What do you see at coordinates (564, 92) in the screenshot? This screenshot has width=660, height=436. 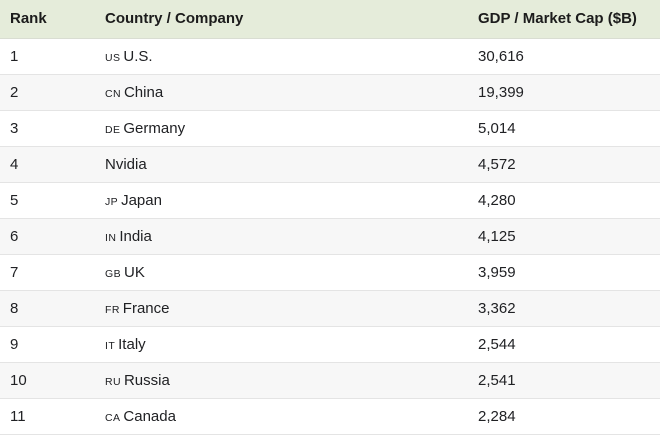 I see `value-cell: 19,399` at bounding box center [564, 92].